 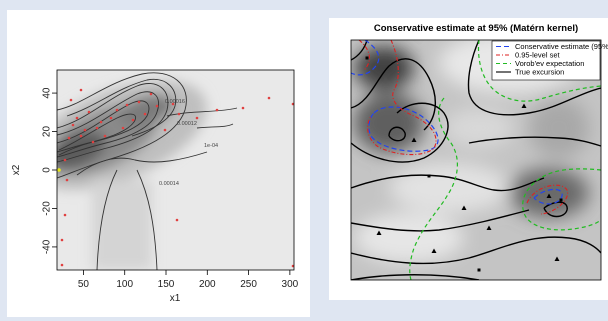 I want to click on legend-label: True excursion, so click(x=539, y=72).